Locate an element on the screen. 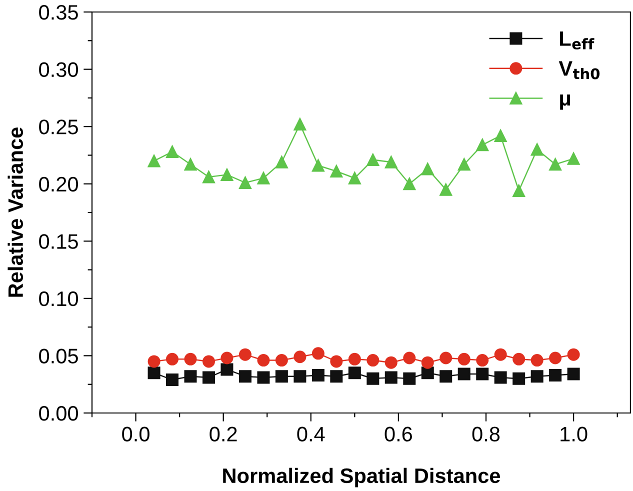 The width and height of the screenshot is (633, 491). x-tick-label: 0.6 is located at coordinates (398, 434).